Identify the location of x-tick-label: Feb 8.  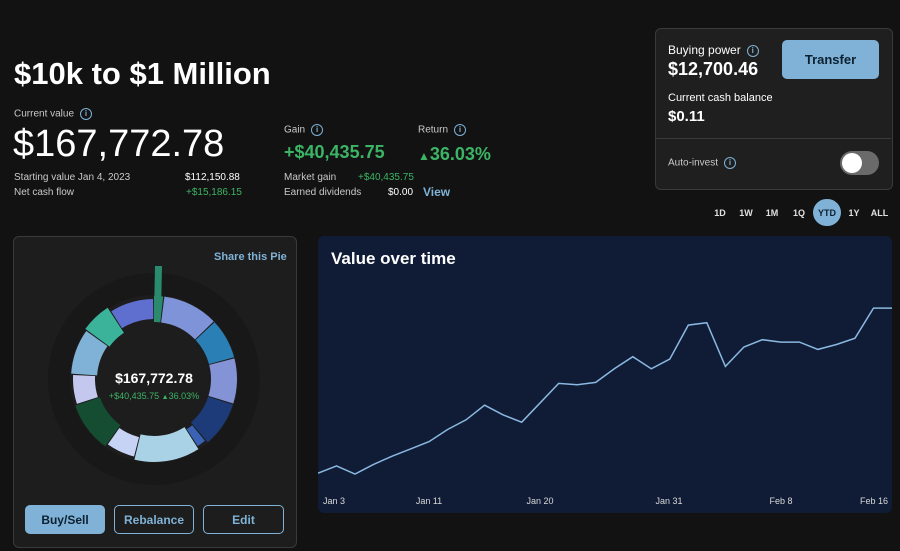
(780, 501).